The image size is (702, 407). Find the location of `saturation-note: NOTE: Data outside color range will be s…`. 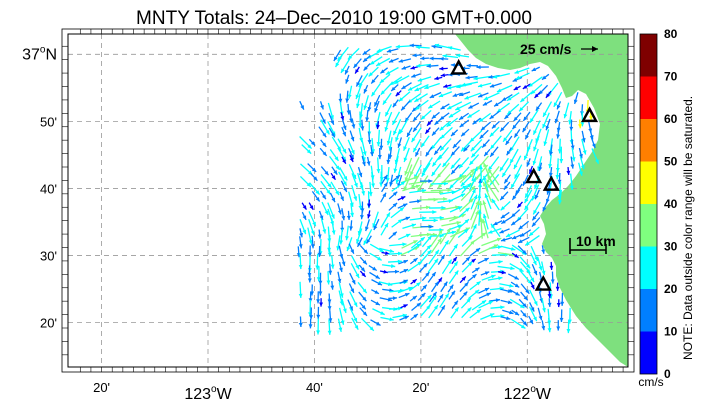

saturation-note: NOTE: Data outside color range will be s… is located at coordinates (688, 228).